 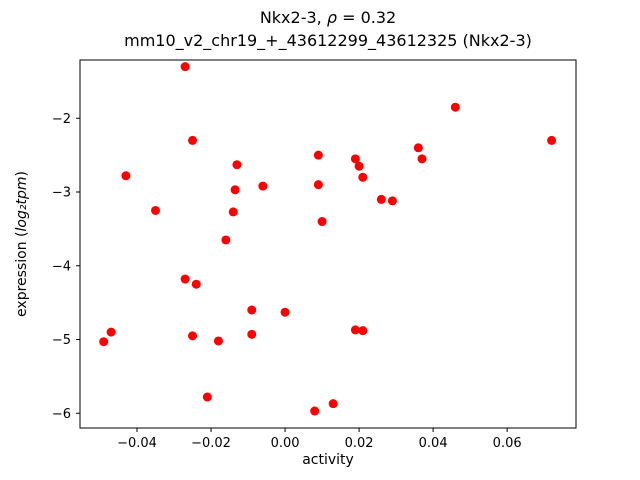 What do you see at coordinates (22, 174) in the screenshot?
I see `y-axis-label-suffix: )` at bounding box center [22, 174].